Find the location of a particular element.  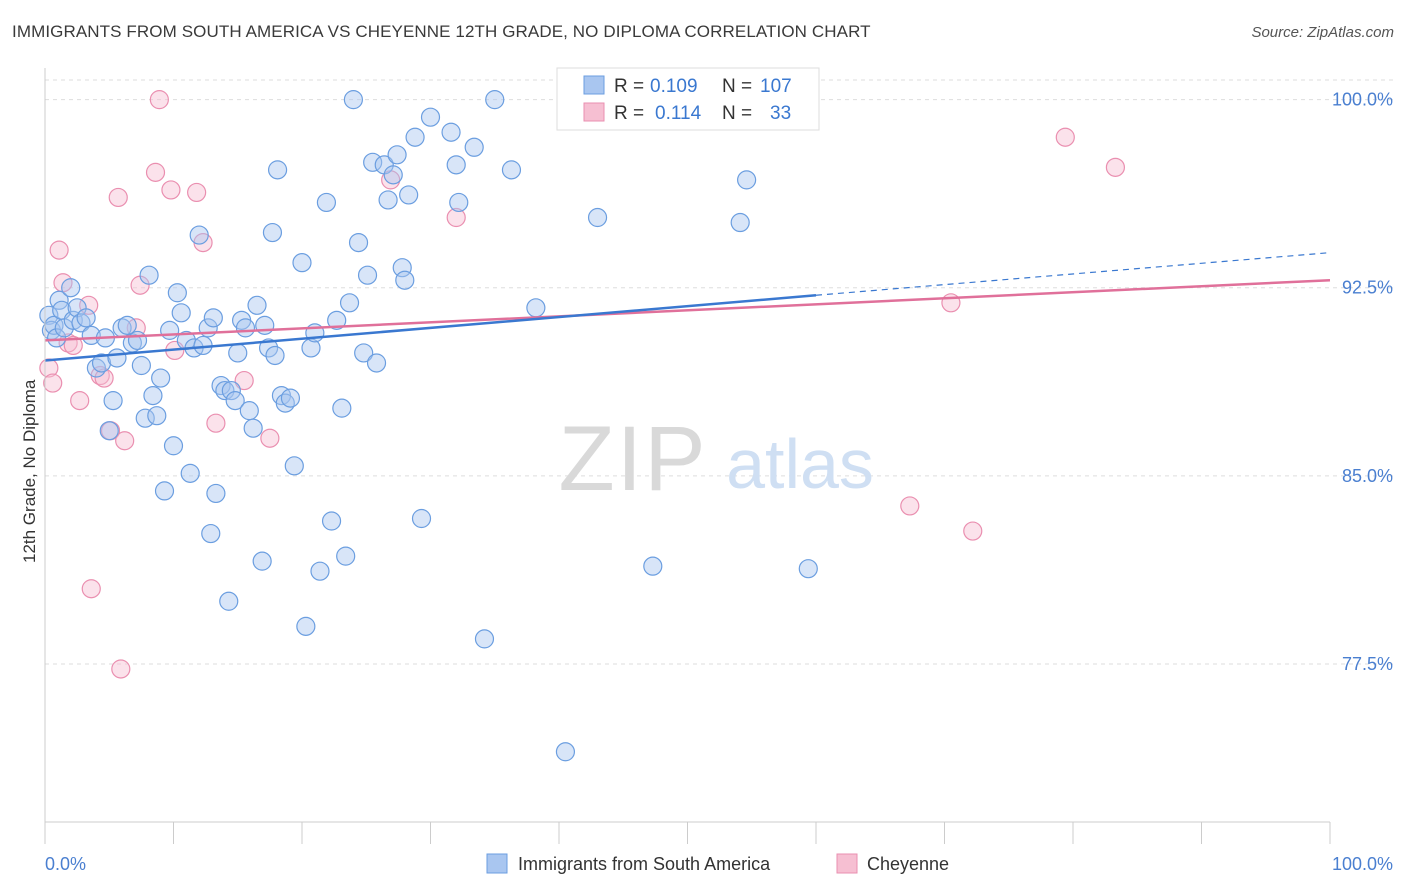

stats-n-value-1: 107 is located at coordinates (776, 86).